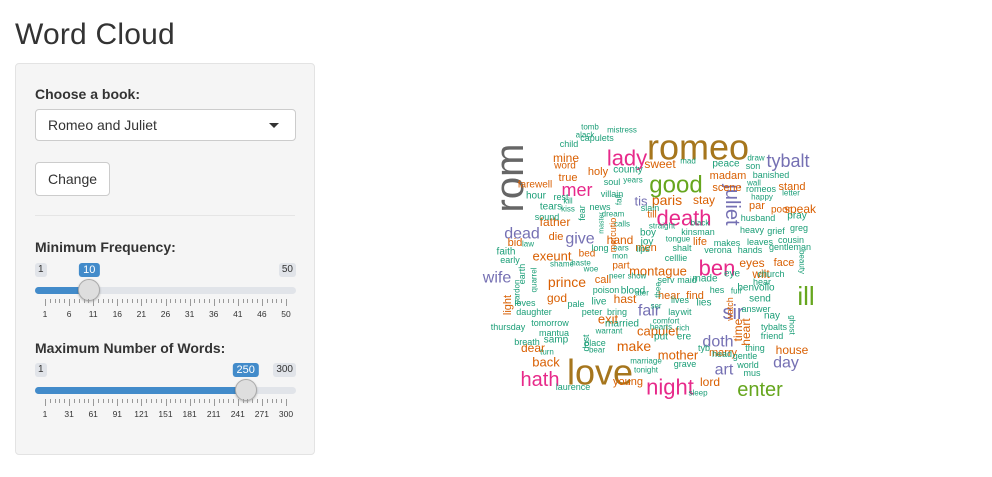 The width and height of the screenshot is (992, 477). I want to click on cloud-word: speak, so click(800, 209).